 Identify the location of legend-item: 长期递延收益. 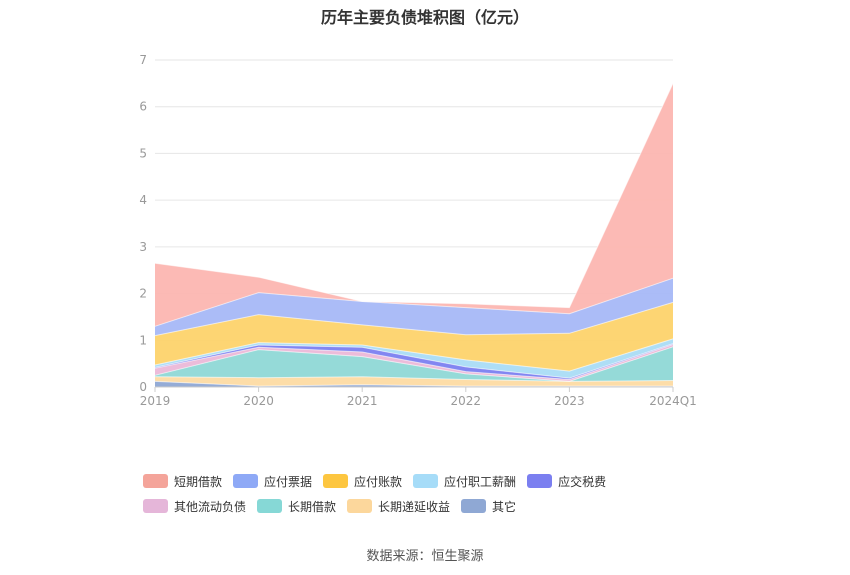
(399, 506).